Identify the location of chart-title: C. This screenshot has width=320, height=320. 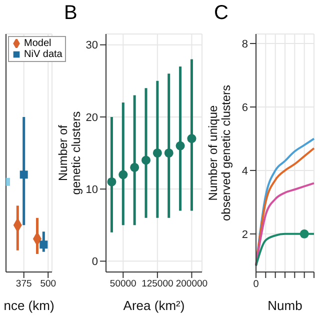
(221, 13).